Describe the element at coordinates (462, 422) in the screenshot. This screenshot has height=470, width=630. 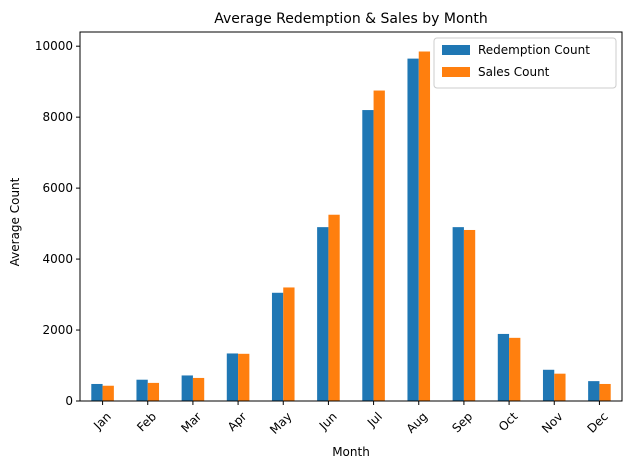
I see `x-tick-label-sep: Sep` at that location.